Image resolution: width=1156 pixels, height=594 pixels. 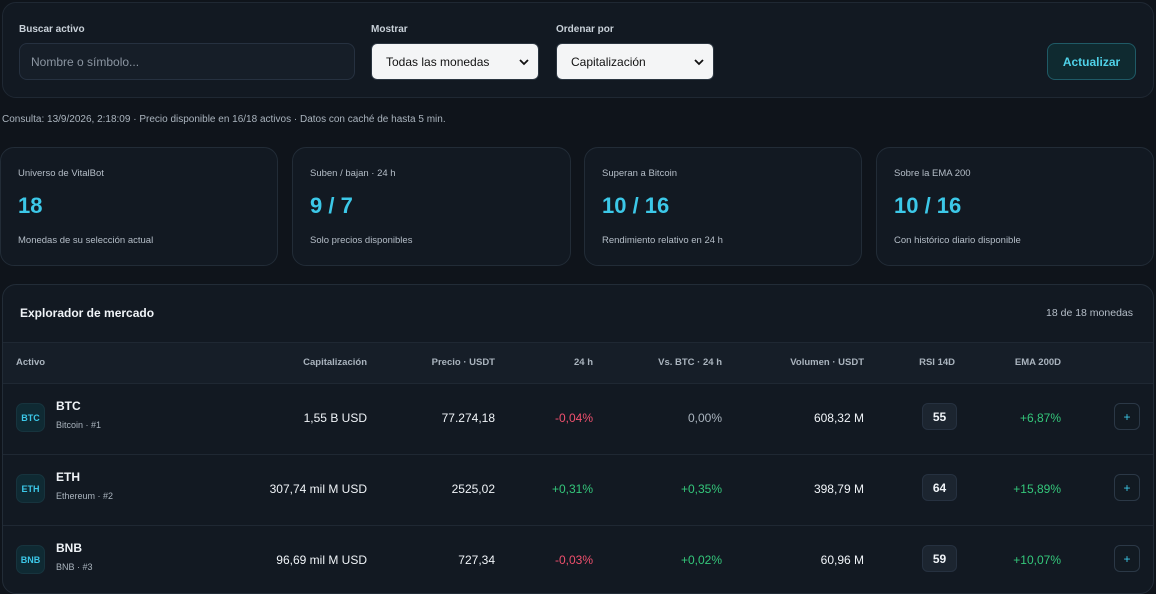 What do you see at coordinates (87, 313) in the screenshot?
I see `explorer-title: Explorador de mercado` at bounding box center [87, 313].